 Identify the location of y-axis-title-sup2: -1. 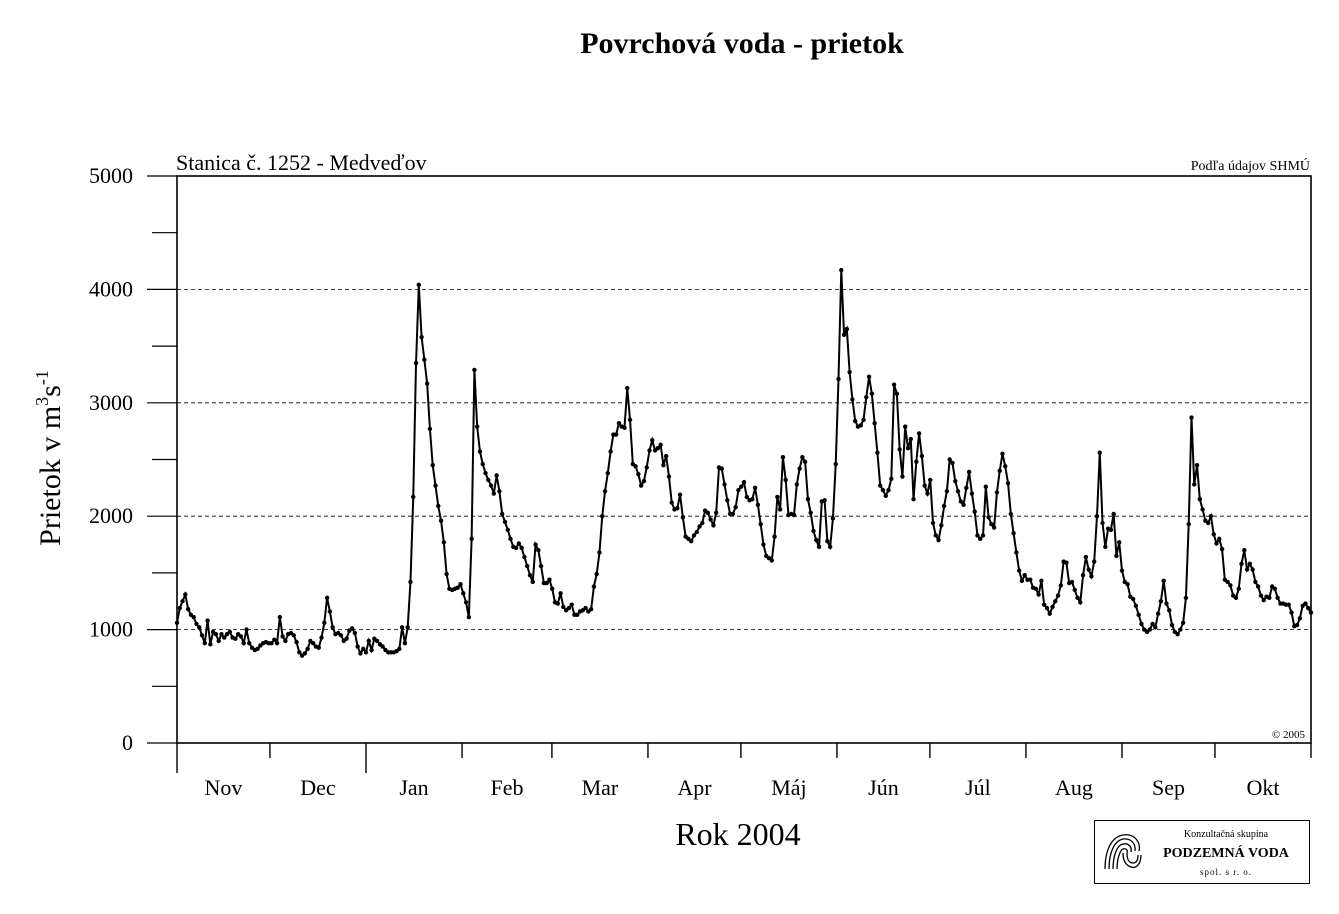
(42, 377).